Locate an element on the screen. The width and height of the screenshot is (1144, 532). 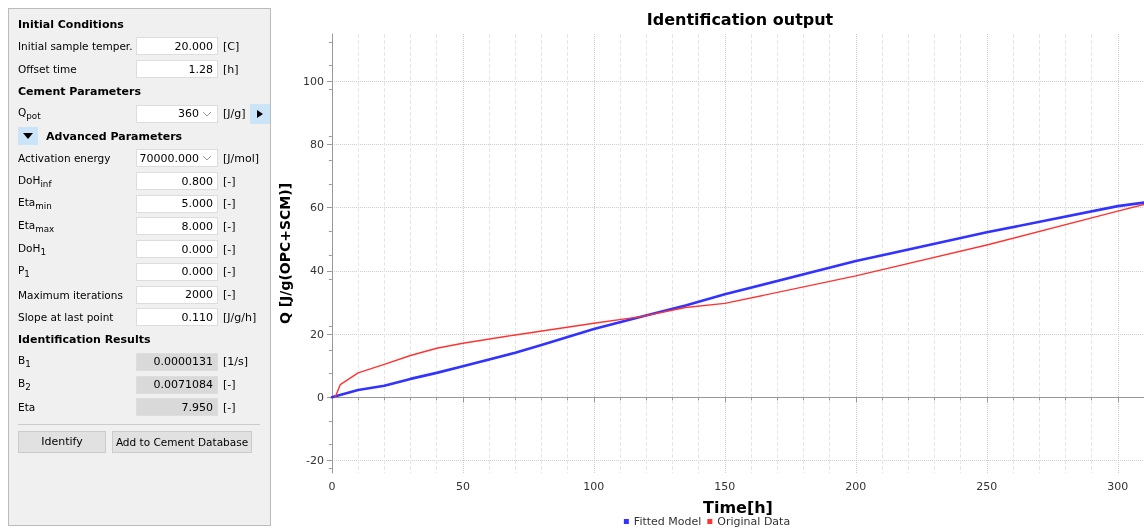
text: 7.950 is located at coordinates (197, 407).